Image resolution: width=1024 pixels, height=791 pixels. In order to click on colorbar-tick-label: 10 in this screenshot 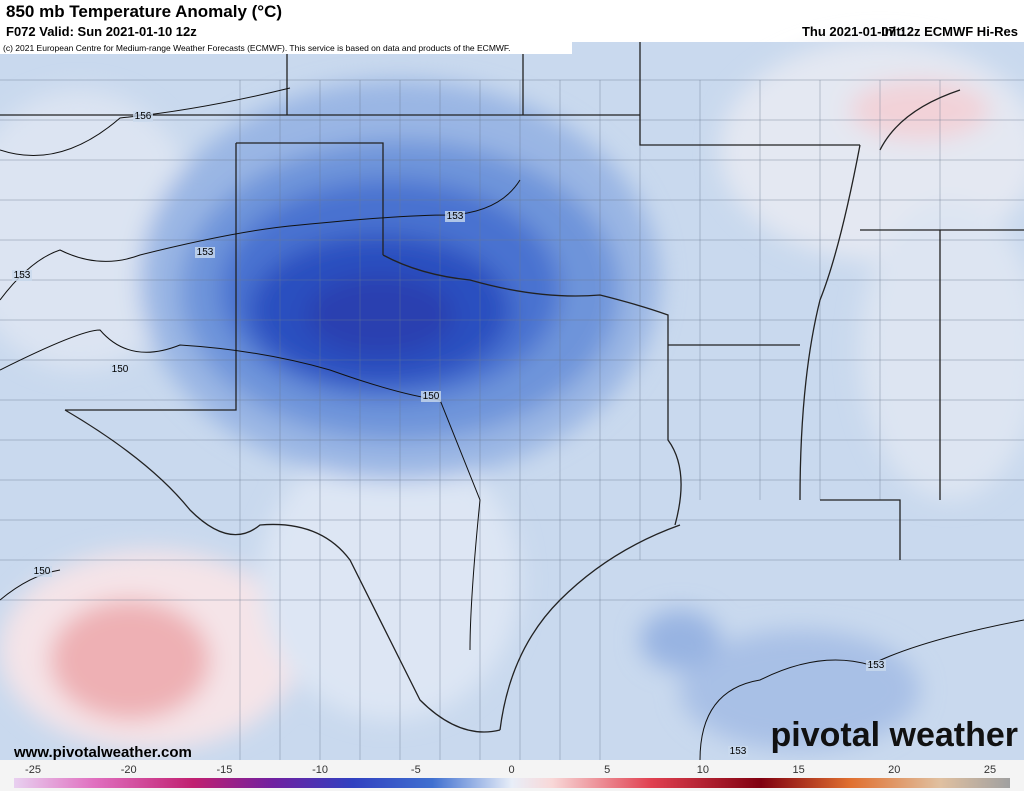, I will do `click(703, 770)`.